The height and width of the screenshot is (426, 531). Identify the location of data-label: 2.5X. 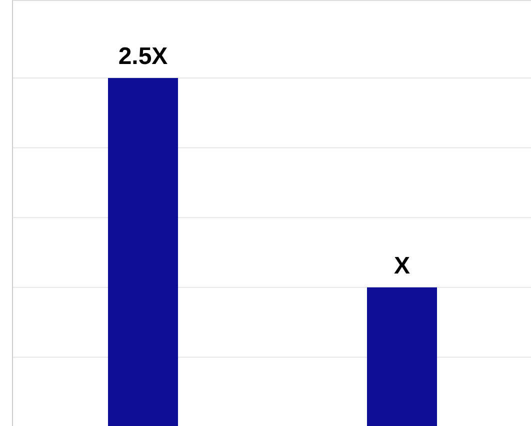
(143, 56).